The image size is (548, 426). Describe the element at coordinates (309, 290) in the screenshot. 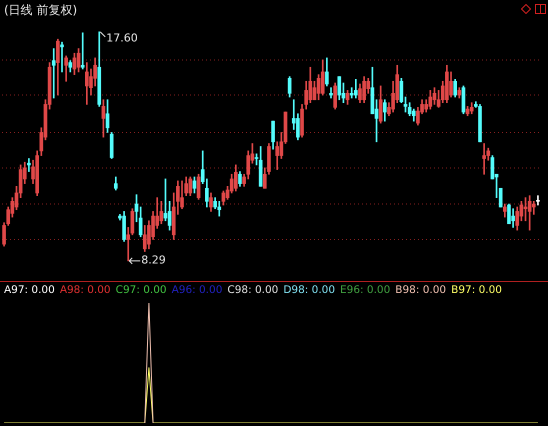

I see `legend-label: D98: 0.00` at that location.